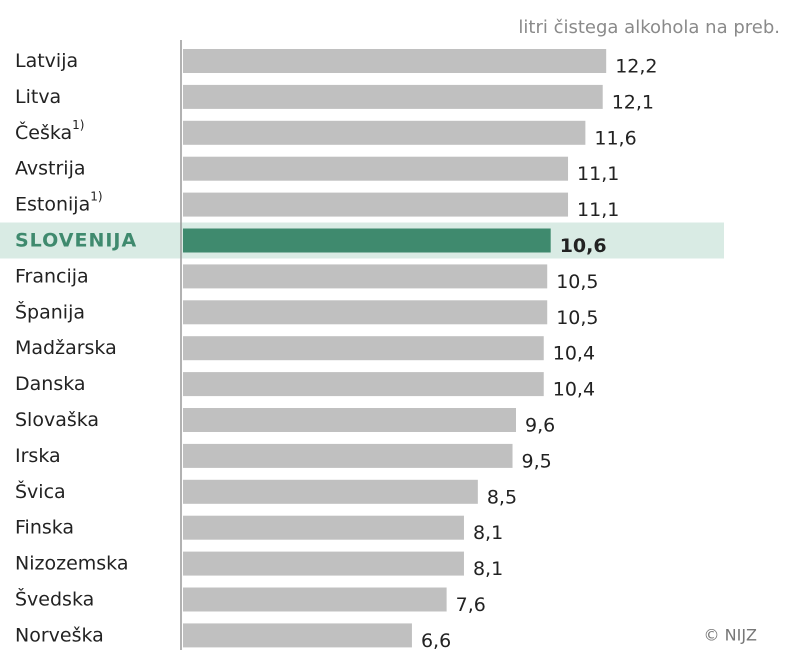  I want to click on value-label: 12,2, so click(636, 67).